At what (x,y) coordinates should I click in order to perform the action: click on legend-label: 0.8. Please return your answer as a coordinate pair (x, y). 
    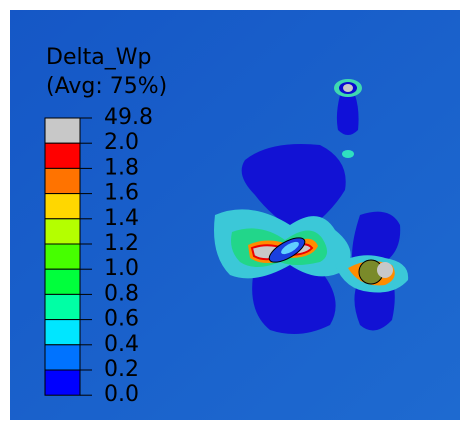
    Looking at the image, I should click on (121, 293).